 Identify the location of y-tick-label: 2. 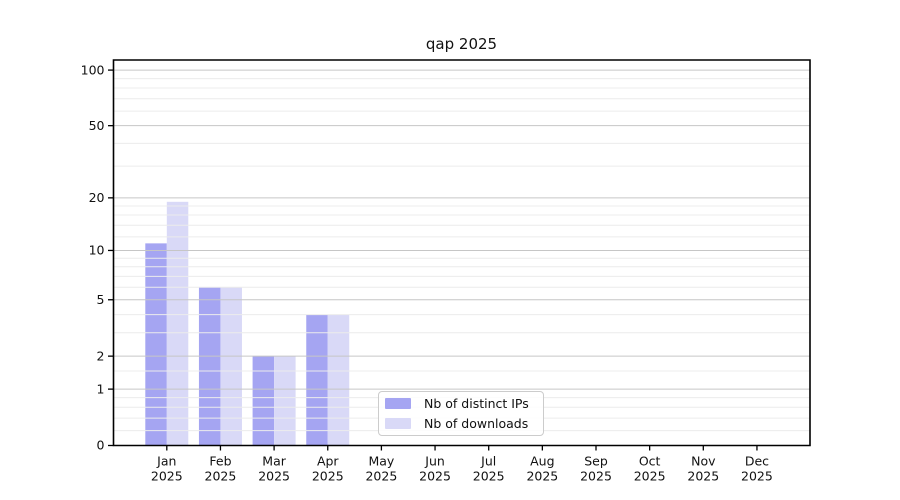
(101, 355).